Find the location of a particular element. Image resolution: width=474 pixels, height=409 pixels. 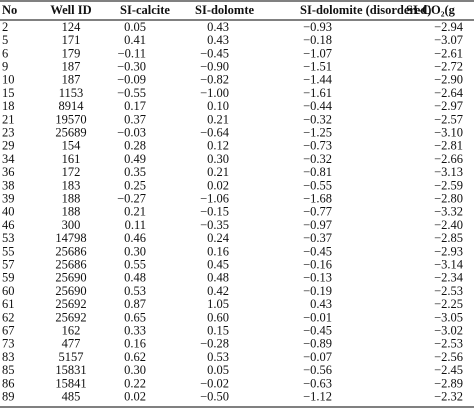

table-cell: 0.24 is located at coordinates (218, 238).